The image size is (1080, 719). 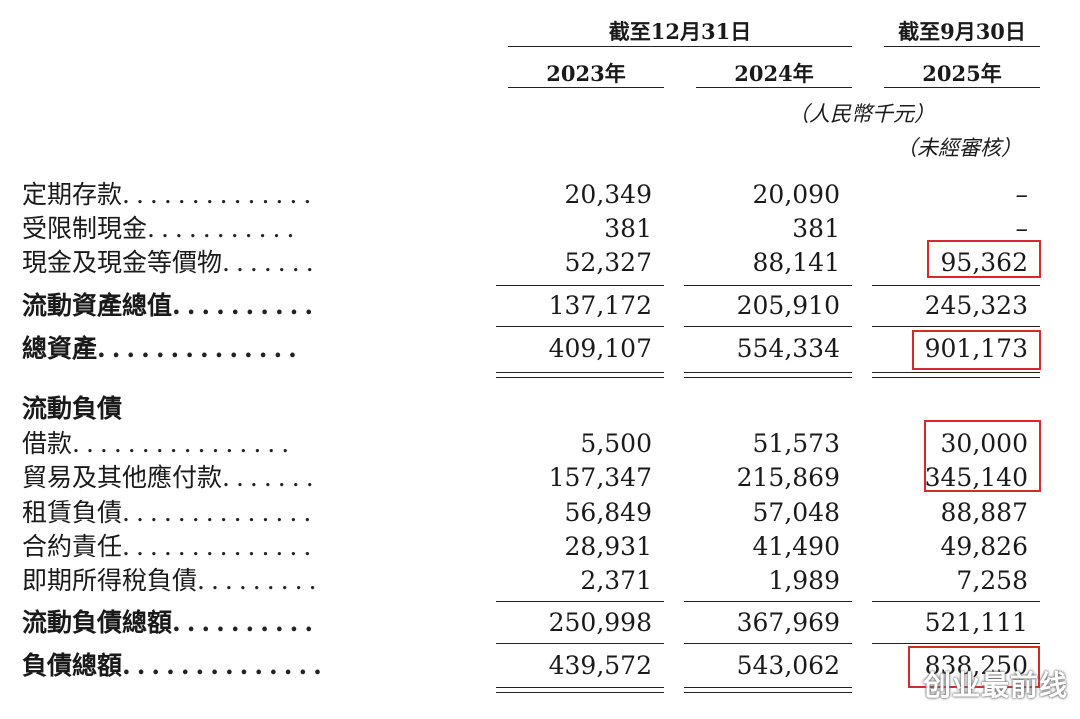 I want to click on value-2025: 901,173, so click(x=976, y=348).